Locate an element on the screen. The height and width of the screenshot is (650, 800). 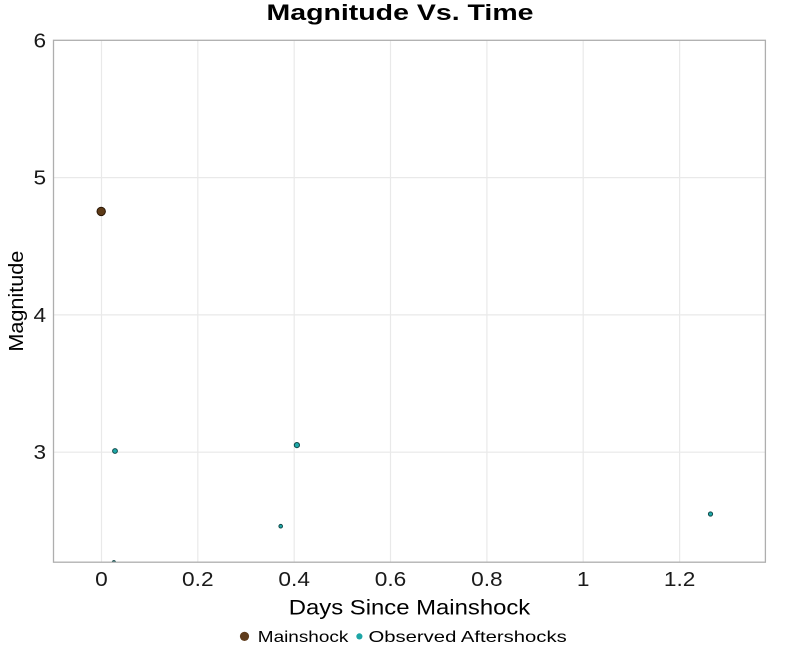
svg-text: 6 is located at coordinates (40, 41).